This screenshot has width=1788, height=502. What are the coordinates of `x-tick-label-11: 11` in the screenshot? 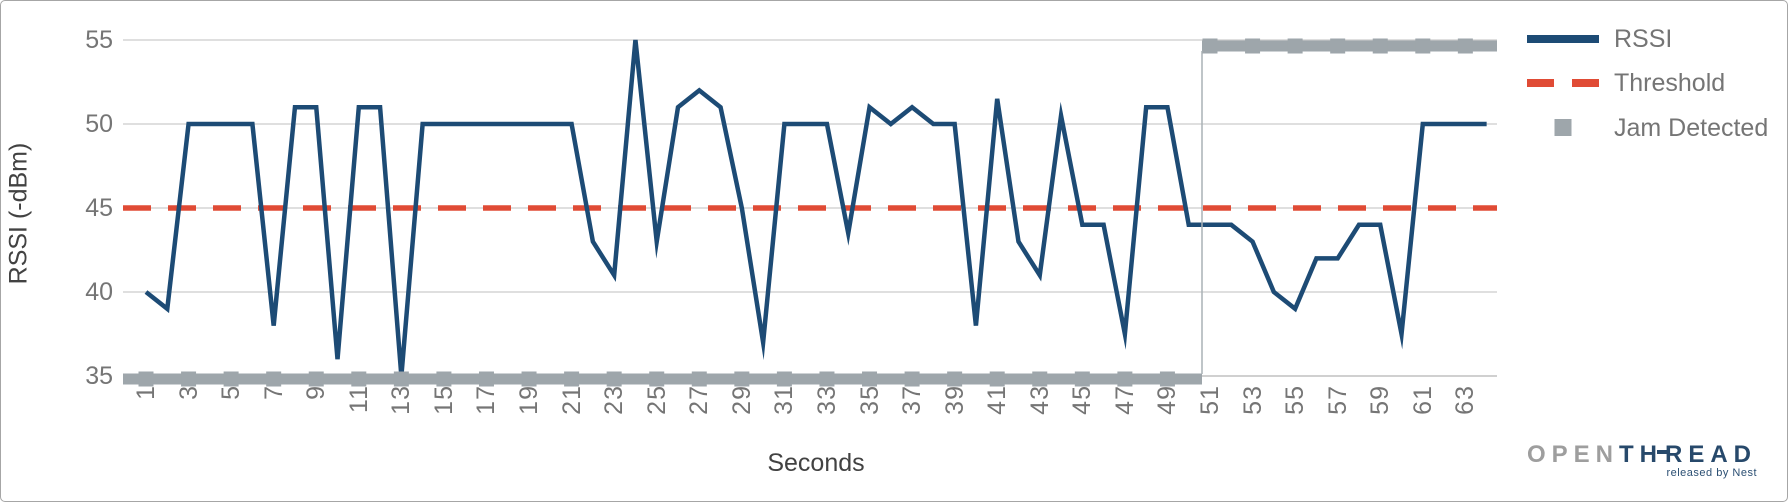 It's located at (358, 399).